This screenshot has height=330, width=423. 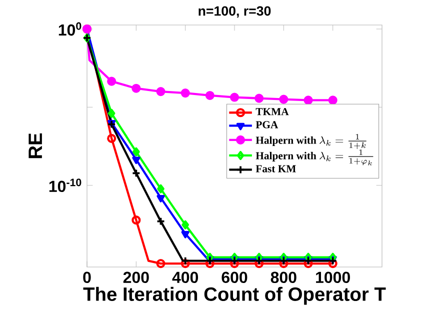 What do you see at coordinates (234, 12) in the screenshot?
I see `chart-title: n=100, r=30` at bounding box center [234, 12].